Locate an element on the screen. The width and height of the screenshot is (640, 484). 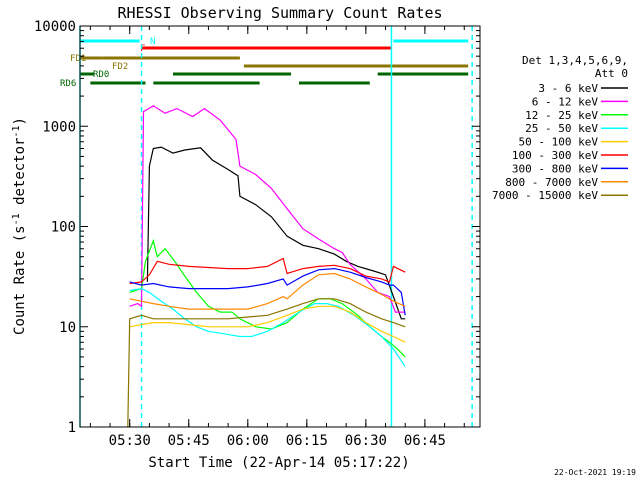
legend-entry-label: 300 - 800 keV is located at coordinates (555, 168).